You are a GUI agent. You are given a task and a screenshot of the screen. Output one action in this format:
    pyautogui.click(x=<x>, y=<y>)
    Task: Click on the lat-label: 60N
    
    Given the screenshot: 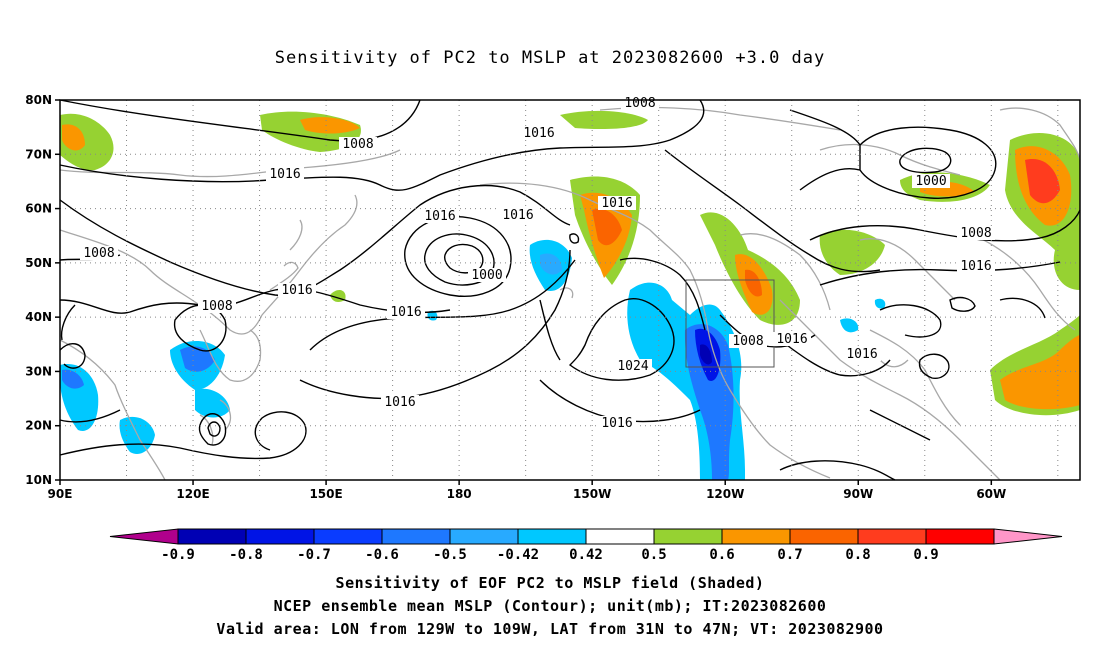 What is the action you would take?
    pyautogui.click(x=38, y=209)
    